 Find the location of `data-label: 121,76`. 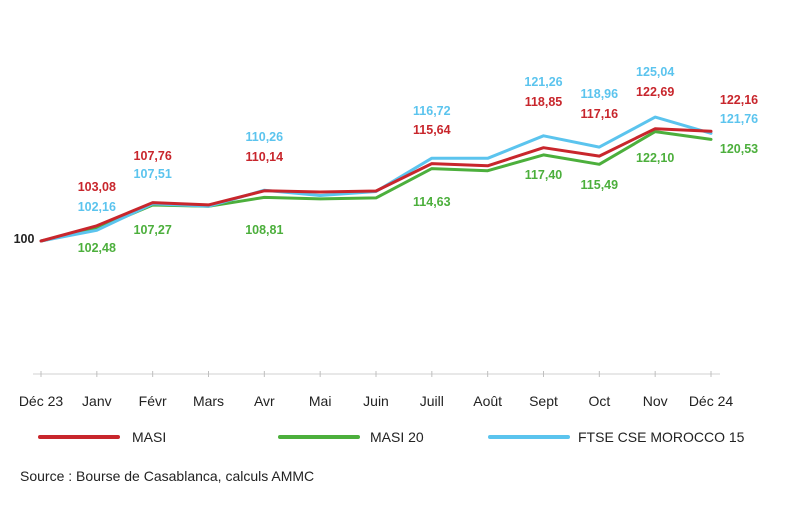

data-label: 121,76 is located at coordinates (739, 119).